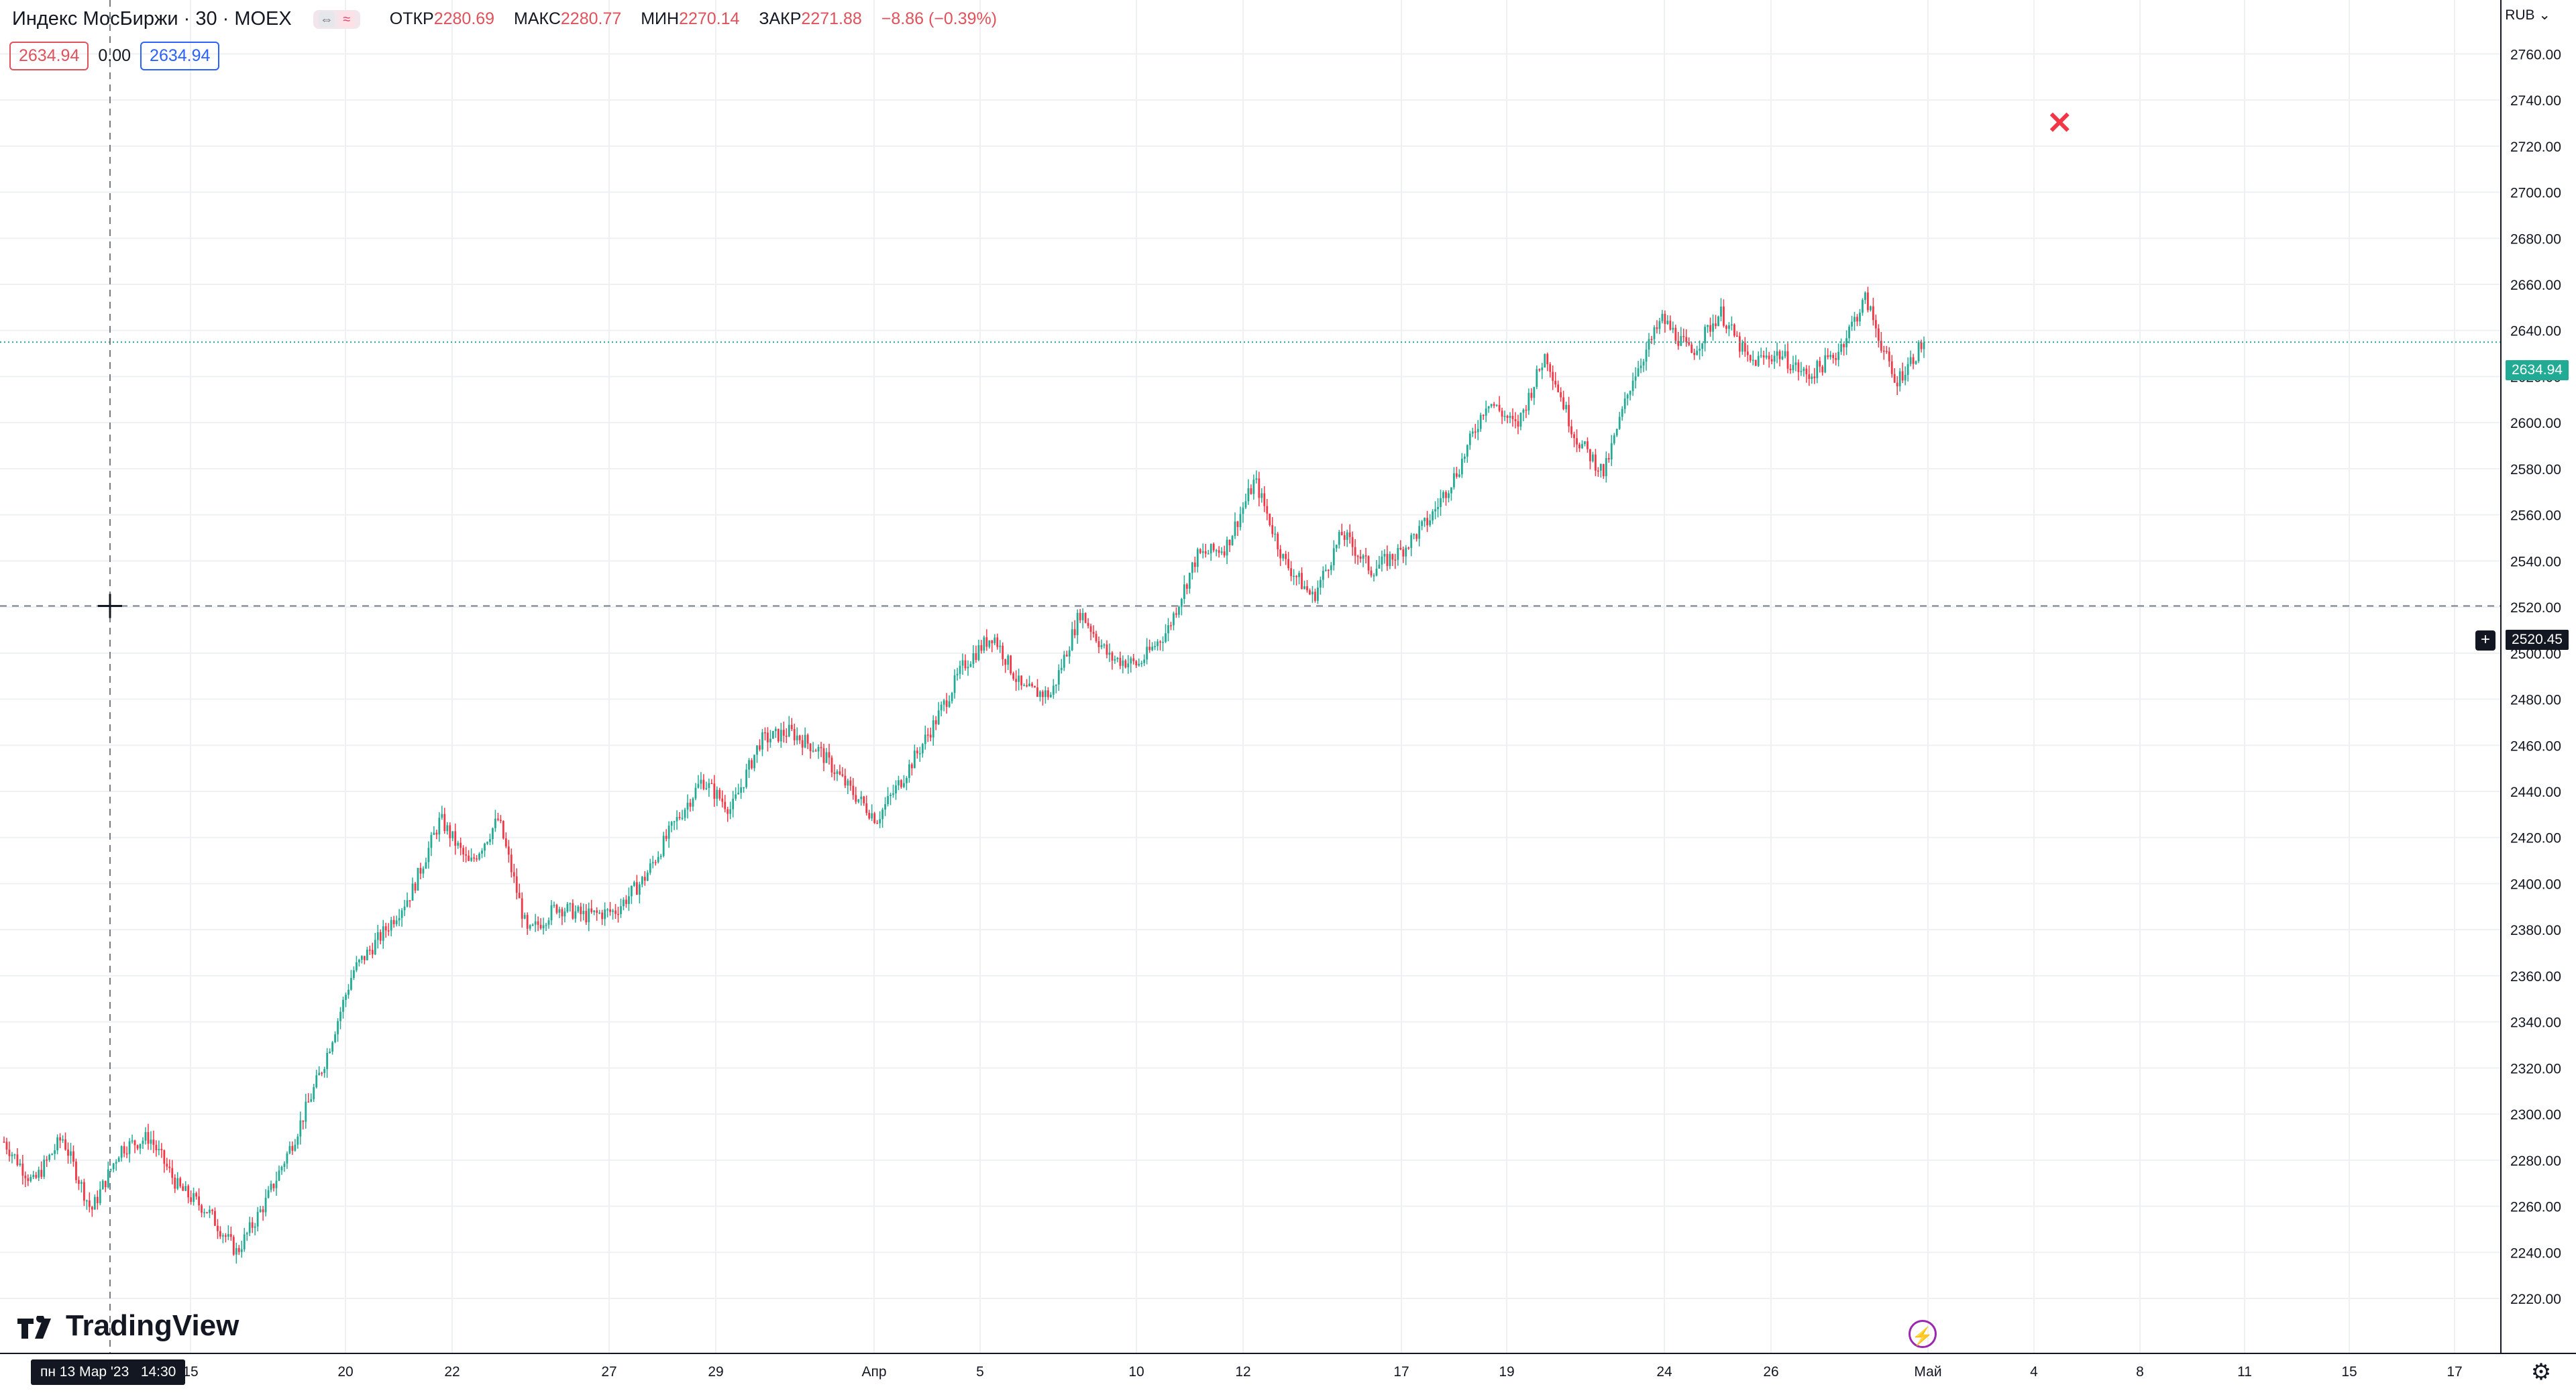 Image resolution: width=2576 pixels, height=1395 pixels. What do you see at coordinates (2535, 977) in the screenshot?
I see `y-tick-label: 2360.00` at bounding box center [2535, 977].